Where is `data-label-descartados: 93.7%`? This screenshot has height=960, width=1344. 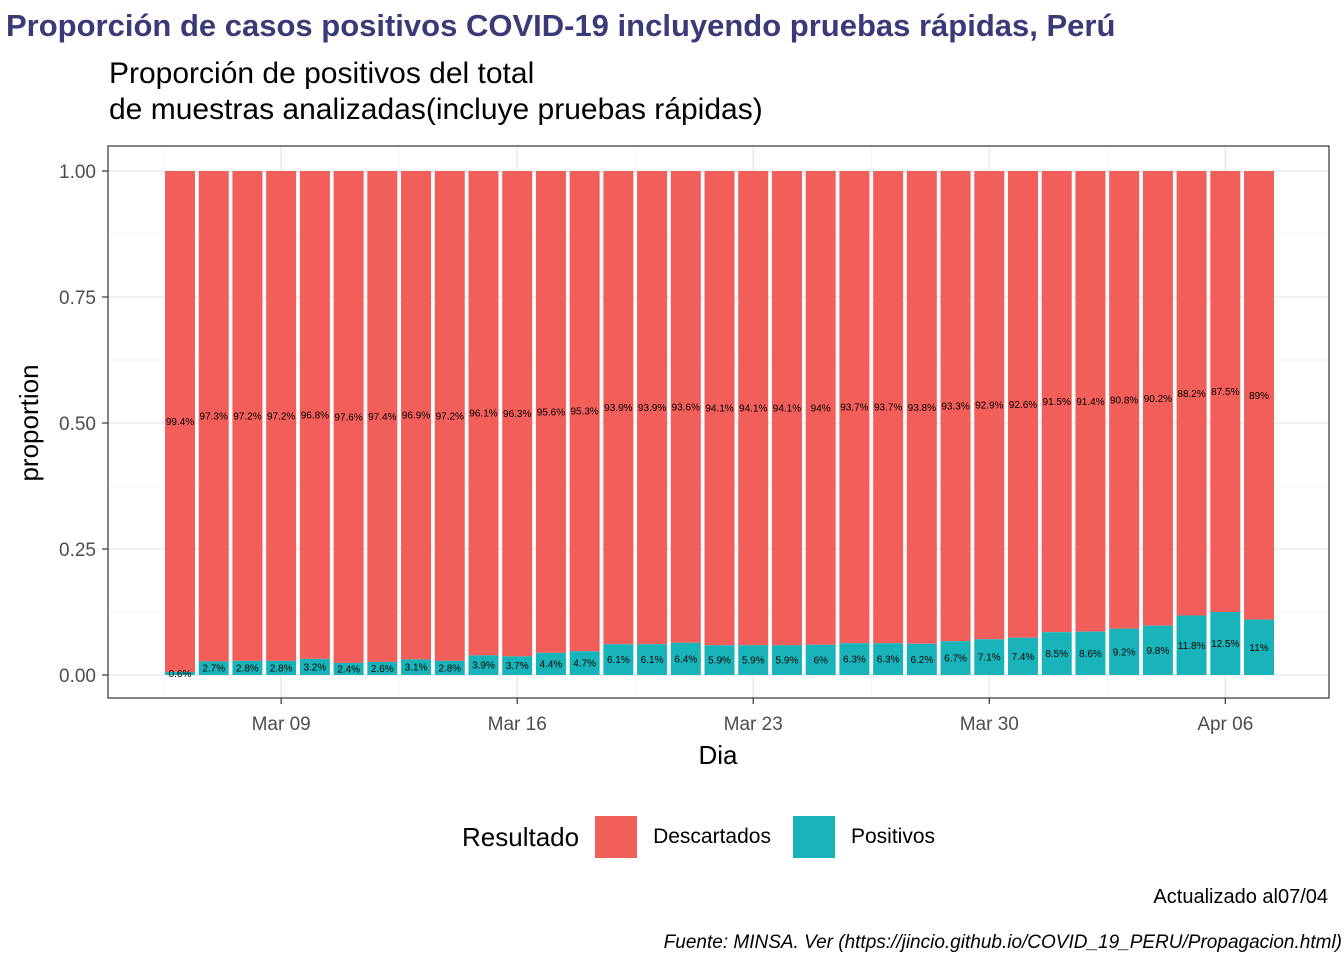 data-label-descartados: 93.7% is located at coordinates (854, 408).